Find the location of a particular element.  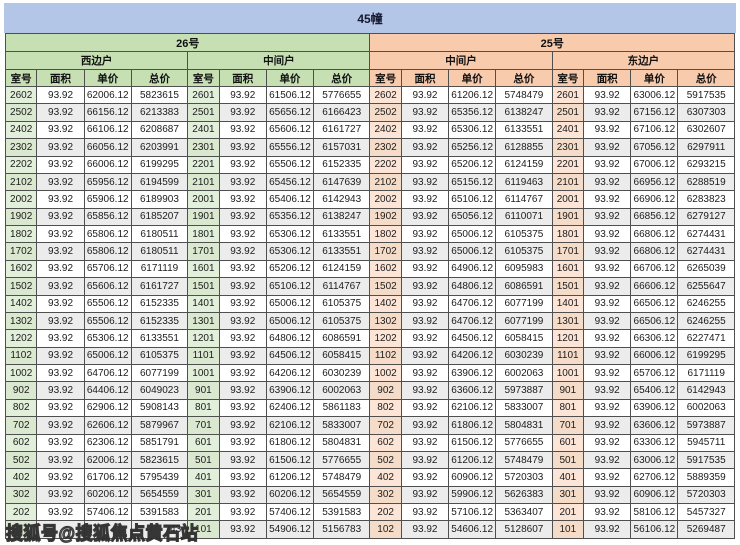

section-east-unit-25: 东边户 is located at coordinates (643, 60).